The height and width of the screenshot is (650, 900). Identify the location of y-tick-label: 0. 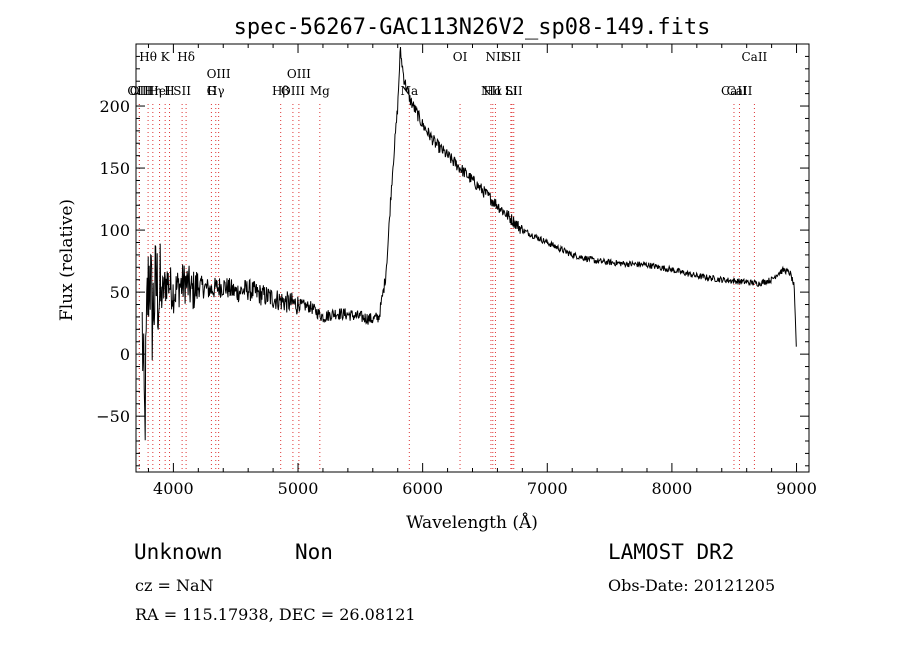
(125, 354).